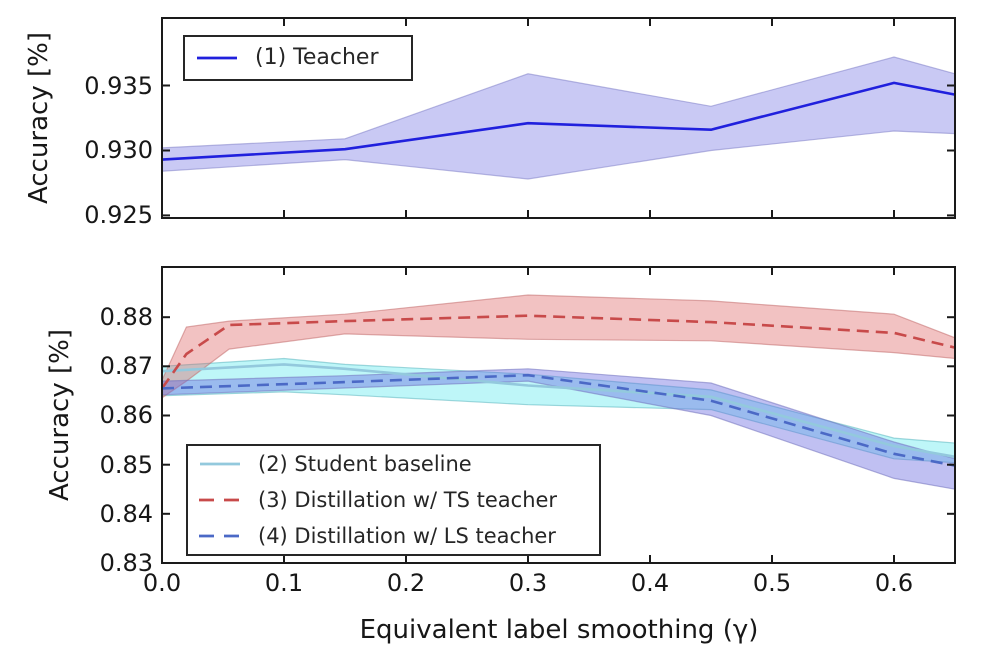 This screenshot has height=668, width=994. I want to click on y-tick-label: 0.86, so click(126, 415).